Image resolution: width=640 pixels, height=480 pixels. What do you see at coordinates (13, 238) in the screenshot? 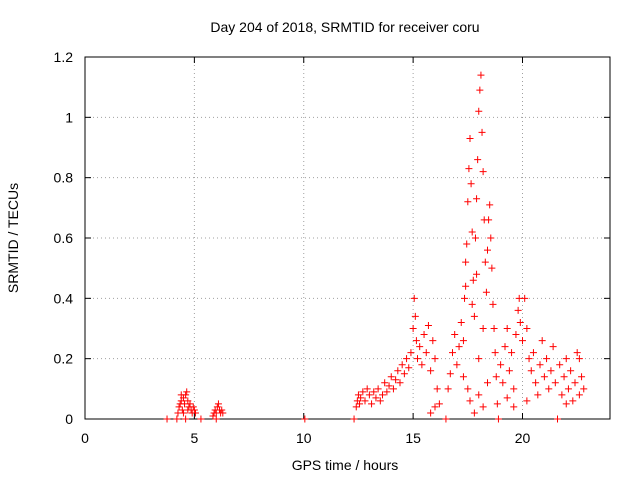
I see `y-axis-label: SRMTID / TECUs` at bounding box center [13, 238].